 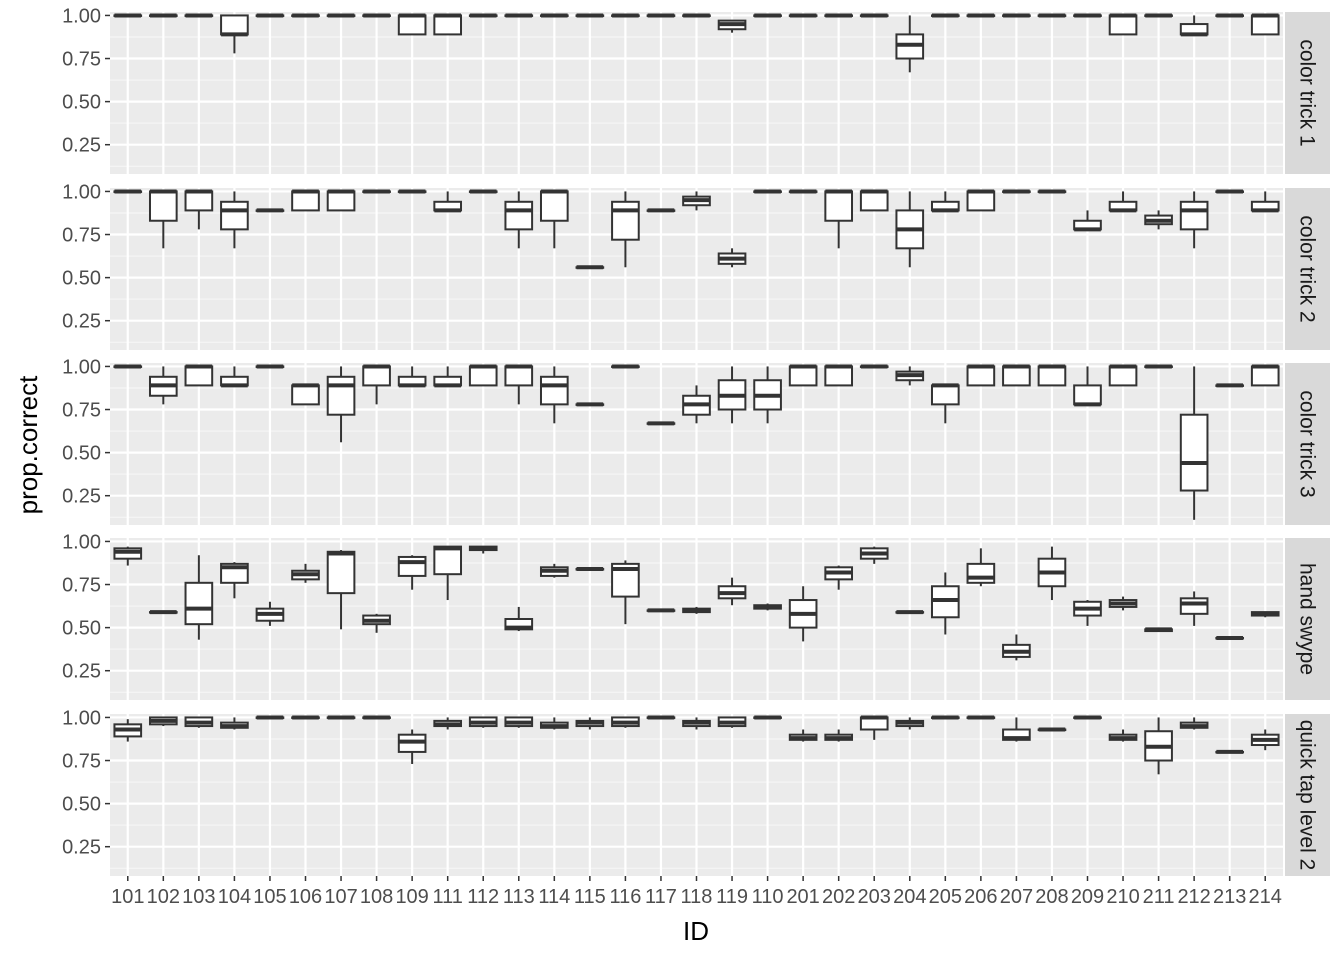 I want to click on x-tick-label: 206, so click(x=980, y=897).